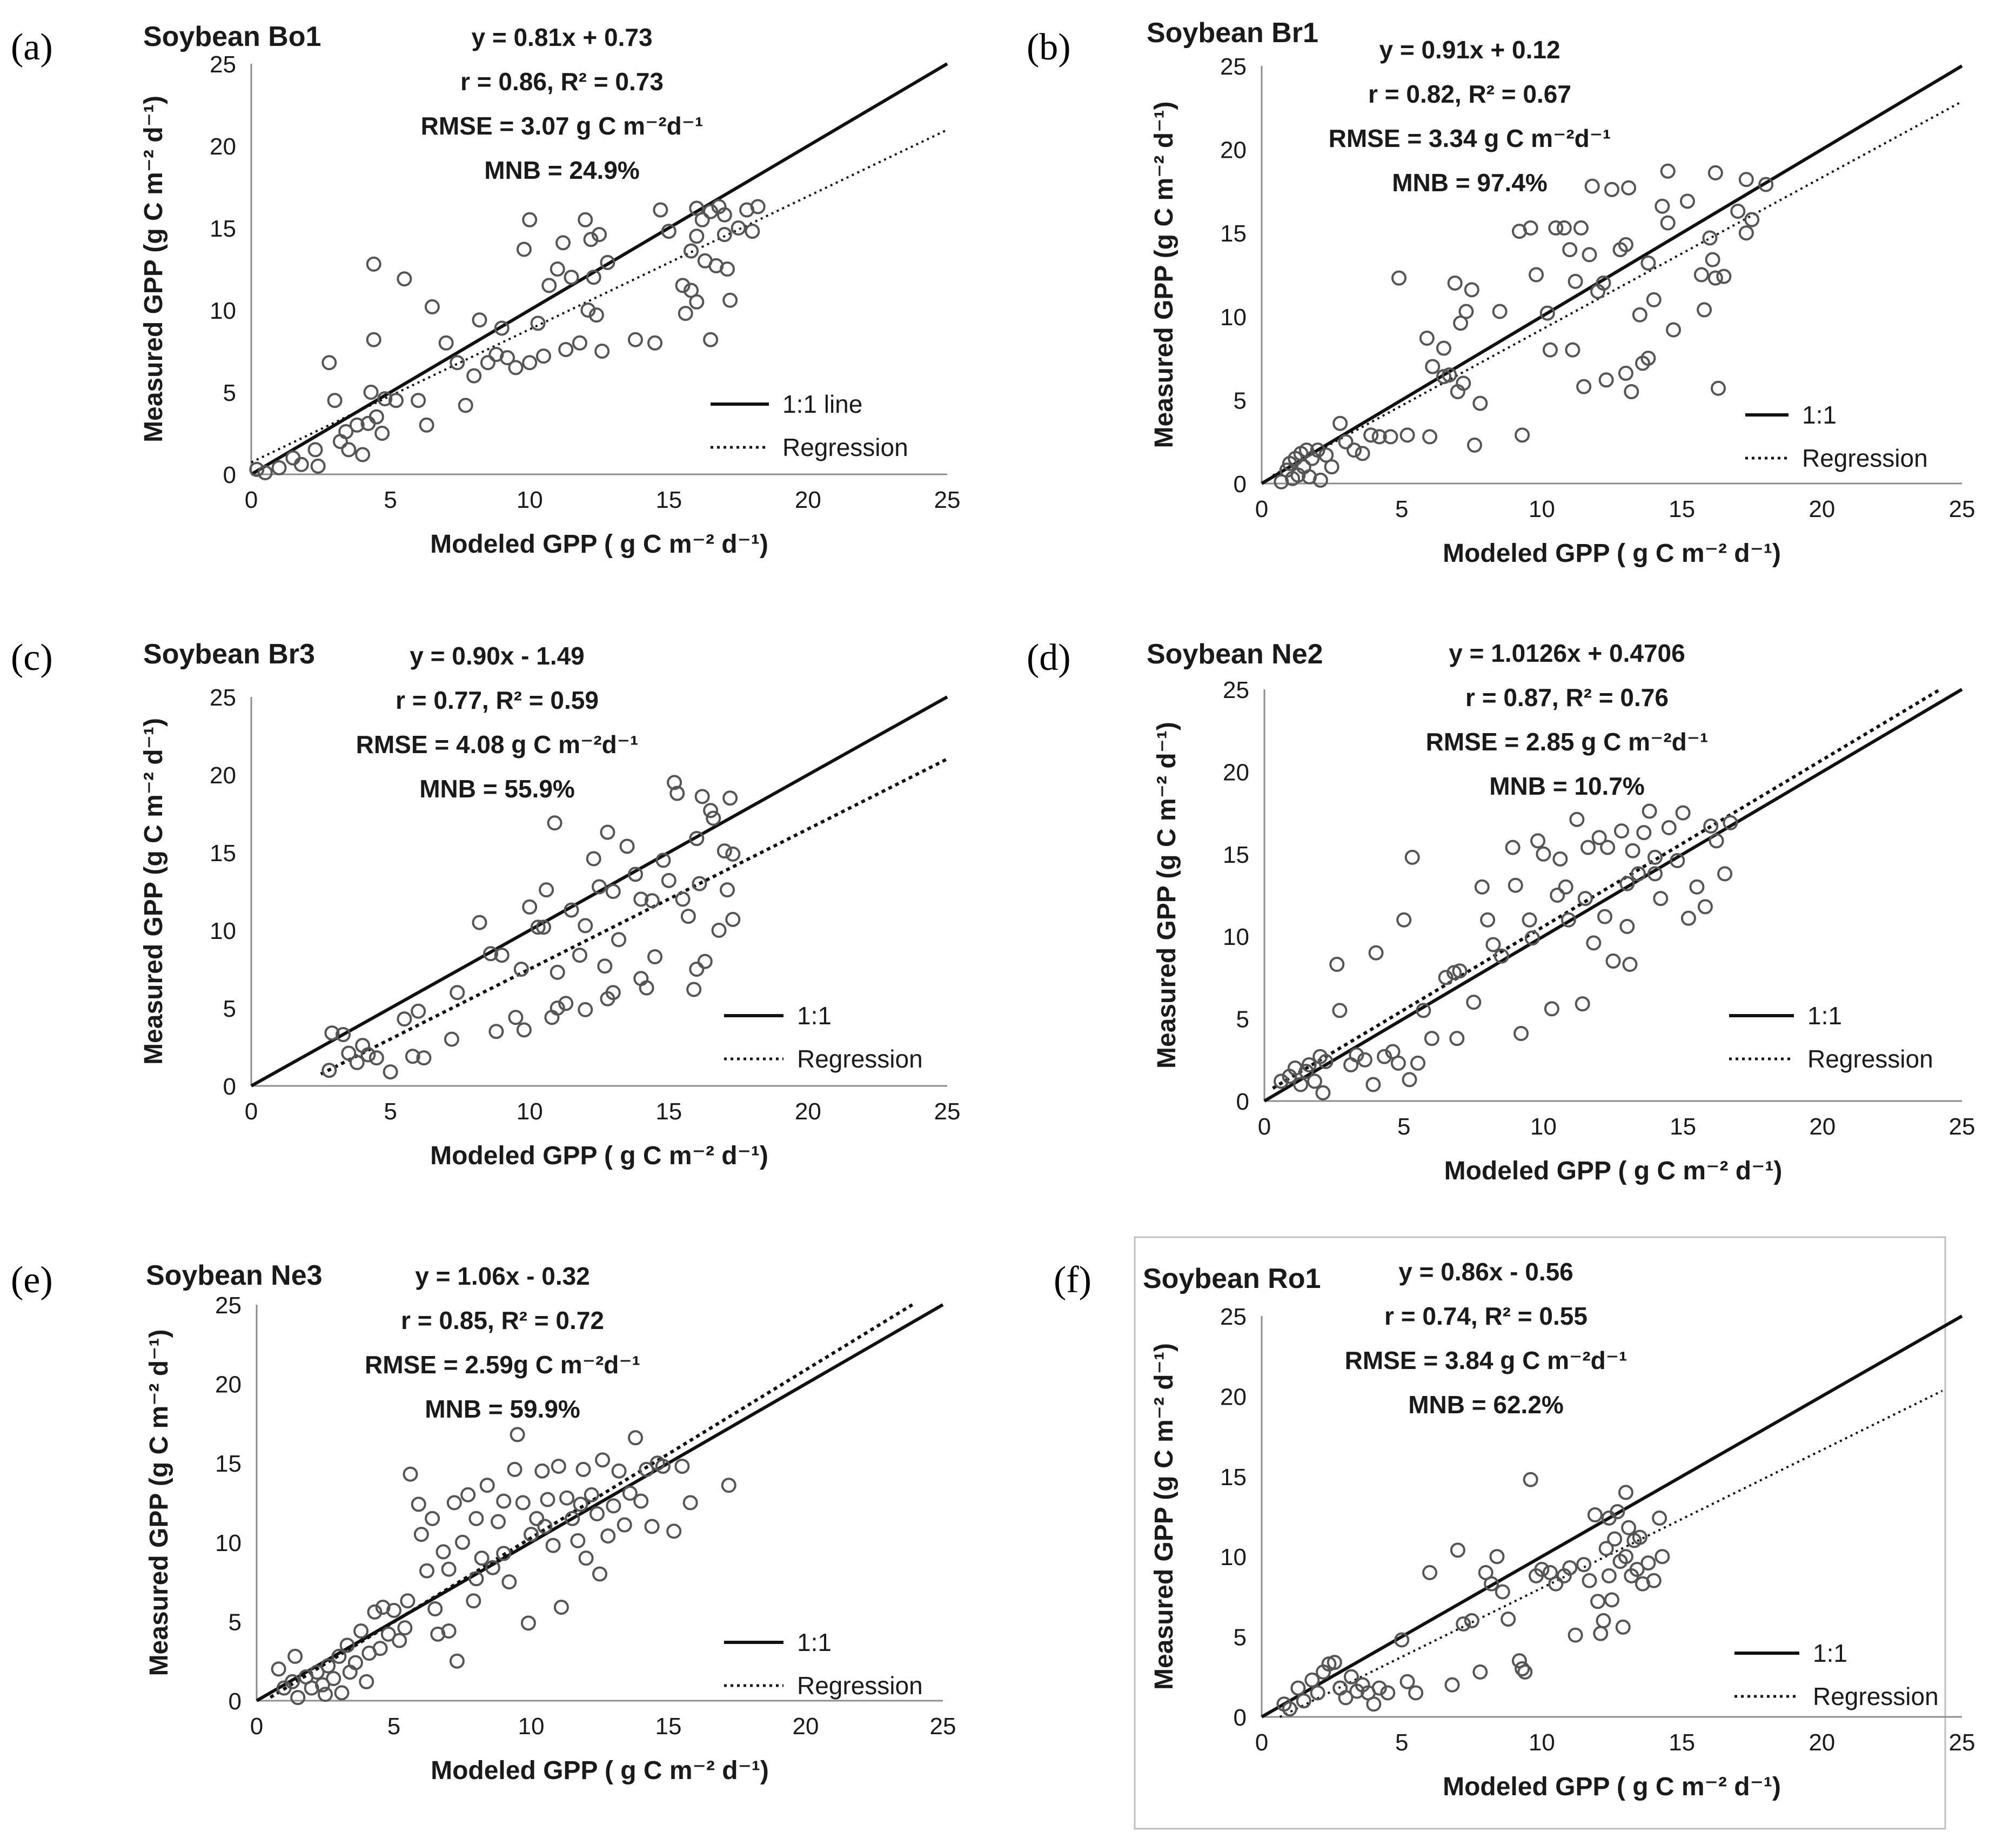  What do you see at coordinates (503, 1276) in the screenshot?
I see `stat-line: y = 1.06x - 0.32` at bounding box center [503, 1276].